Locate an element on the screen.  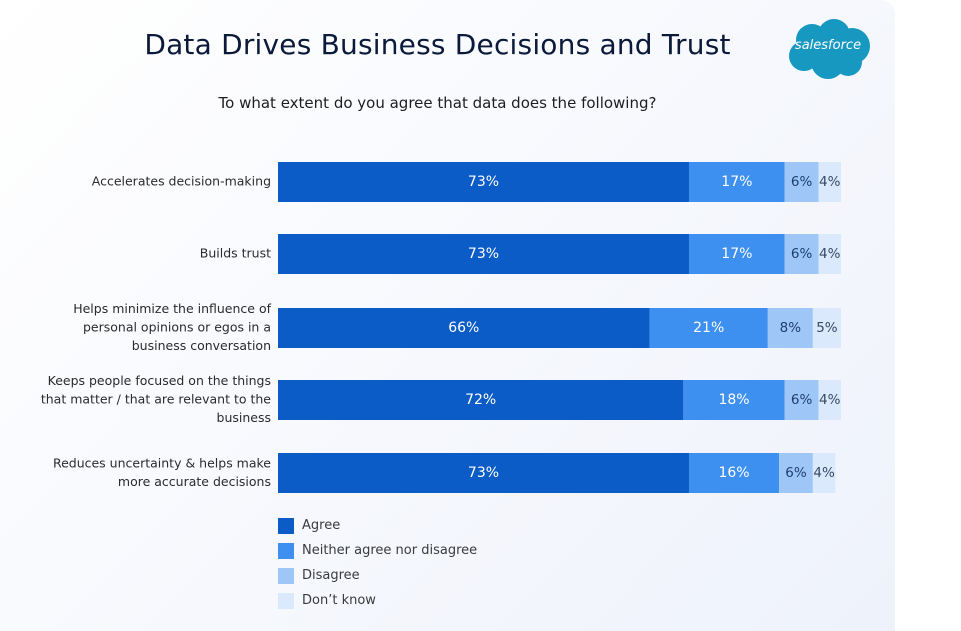
data-label-agree-0: 73% is located at coordinates (483, 182).